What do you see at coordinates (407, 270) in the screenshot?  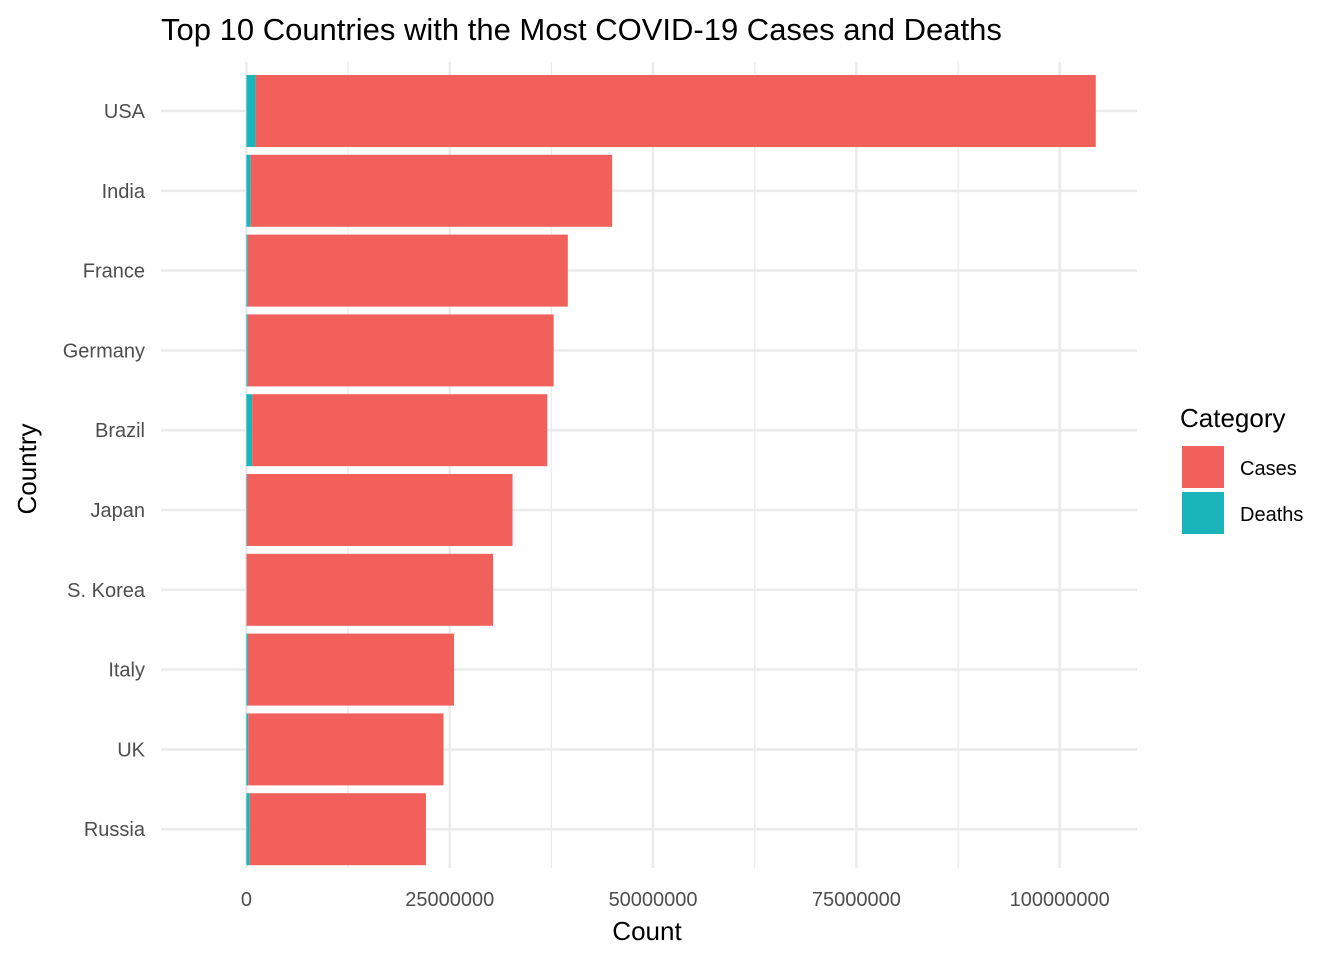 I see `bar-cases-france` at bounding box center [407, 270].